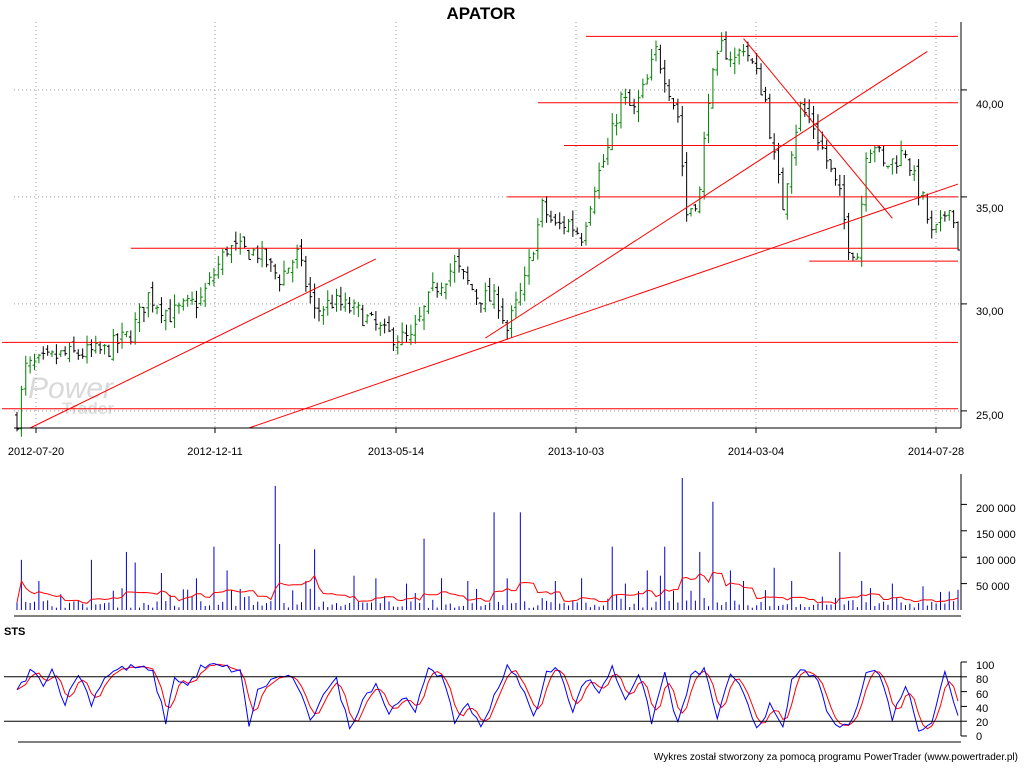  I want to click on watermark-power: Power, so click(71, 388).